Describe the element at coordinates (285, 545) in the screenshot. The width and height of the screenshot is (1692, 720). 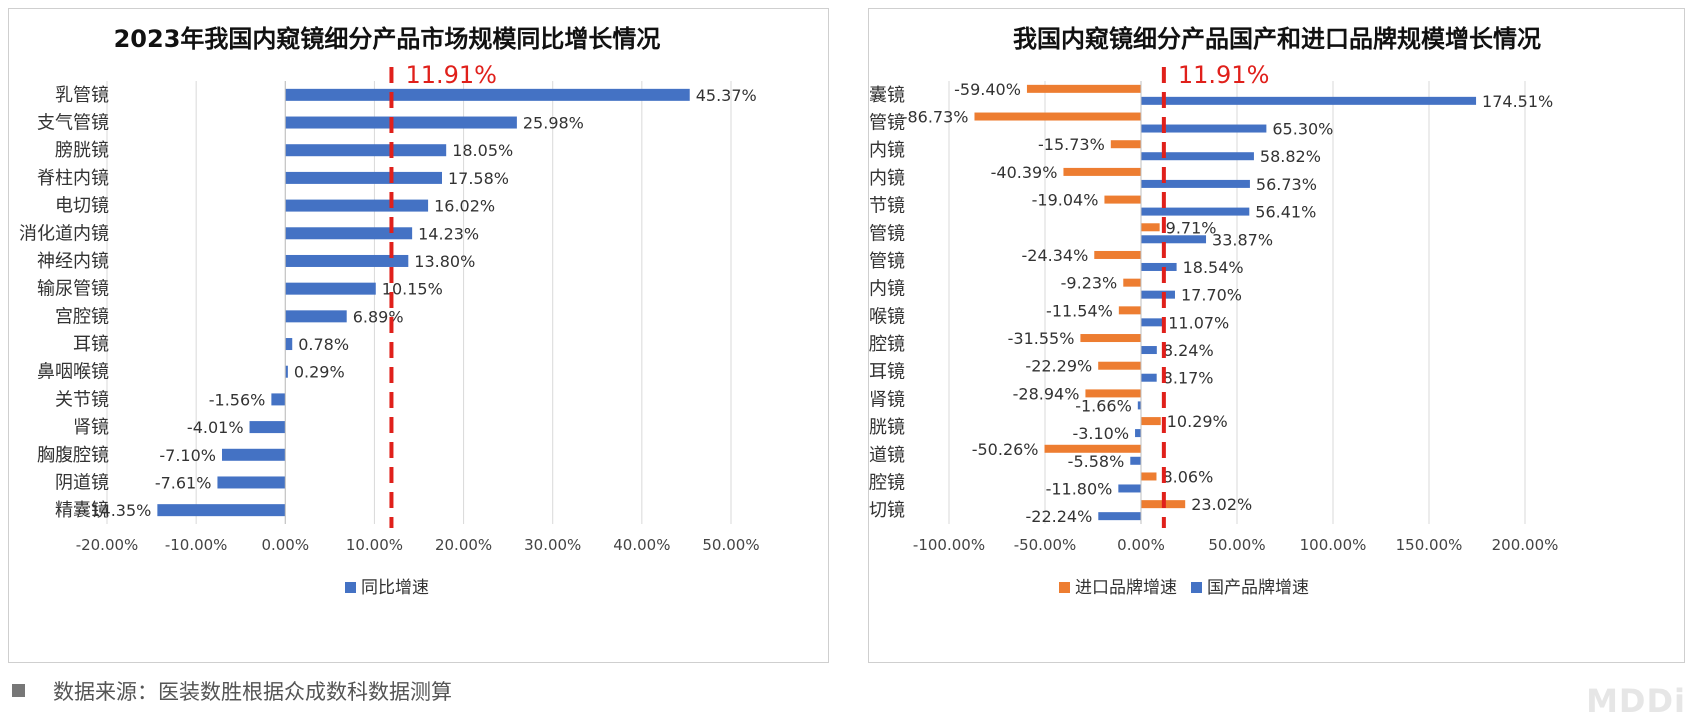
I see `x-tick-label: 0.00%` at that location.